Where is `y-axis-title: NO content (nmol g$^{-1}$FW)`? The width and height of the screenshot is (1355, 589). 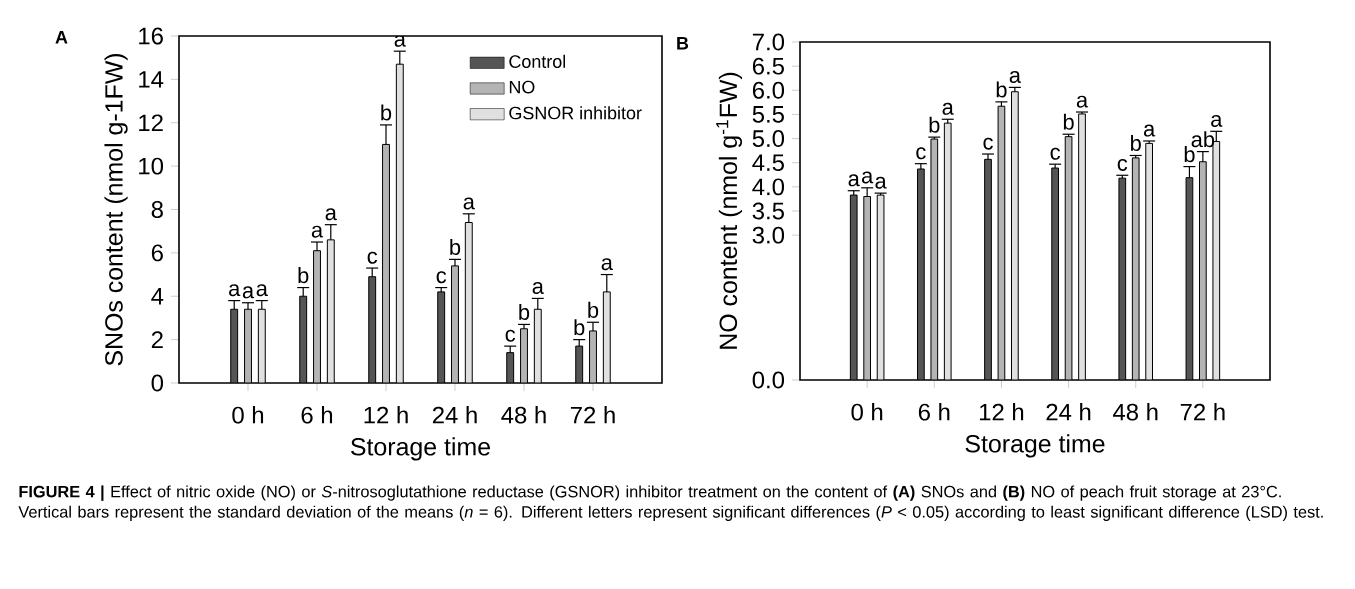 y-axis-title: NO content (nmol g$^{-1}$FW) is located at coordinates (729, 210).